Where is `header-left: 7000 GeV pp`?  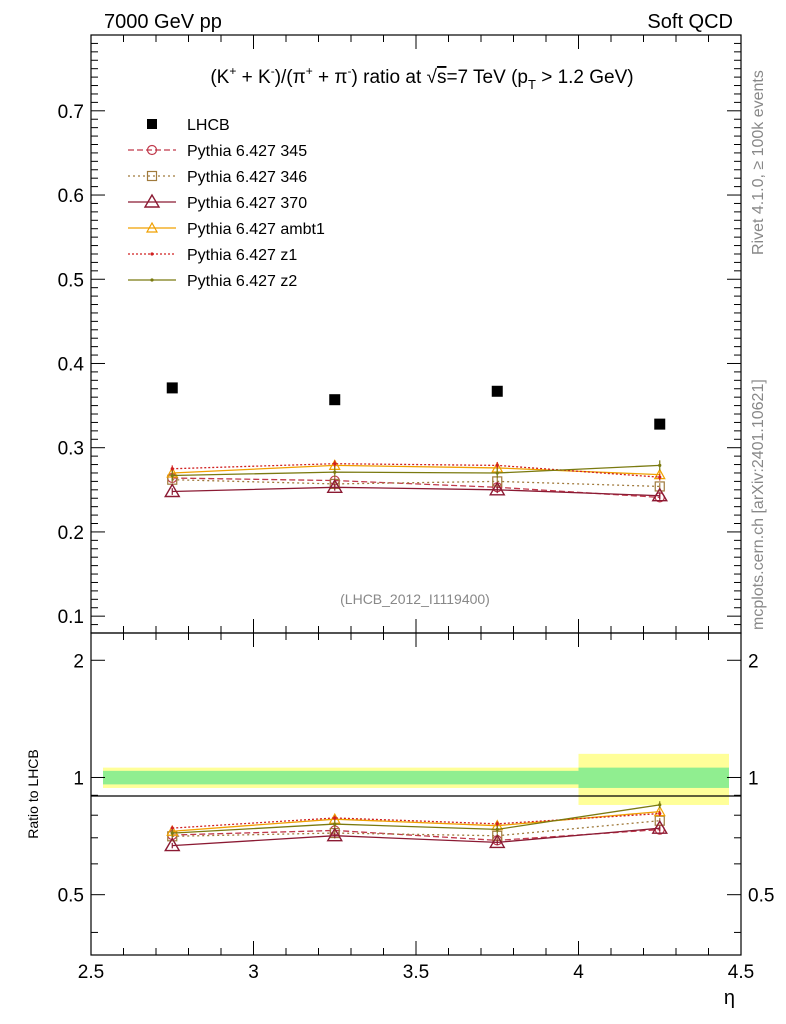 header-left: 7000 GeV pp is located at coordinates (163, 22).